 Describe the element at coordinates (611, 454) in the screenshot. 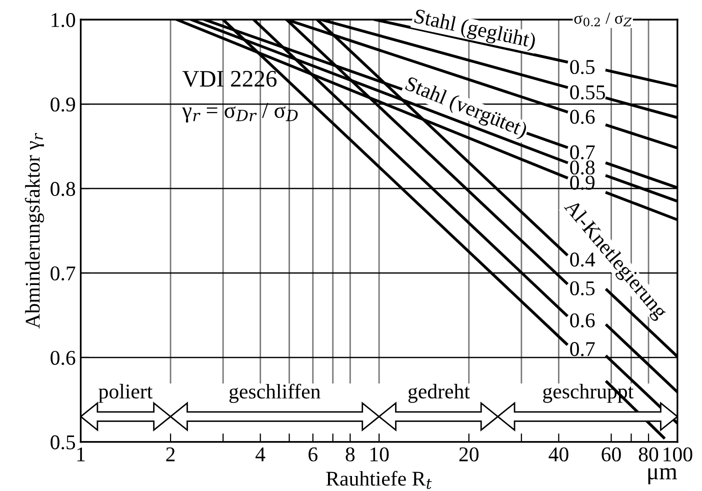

I see `x-tick-label: 60` at that location.